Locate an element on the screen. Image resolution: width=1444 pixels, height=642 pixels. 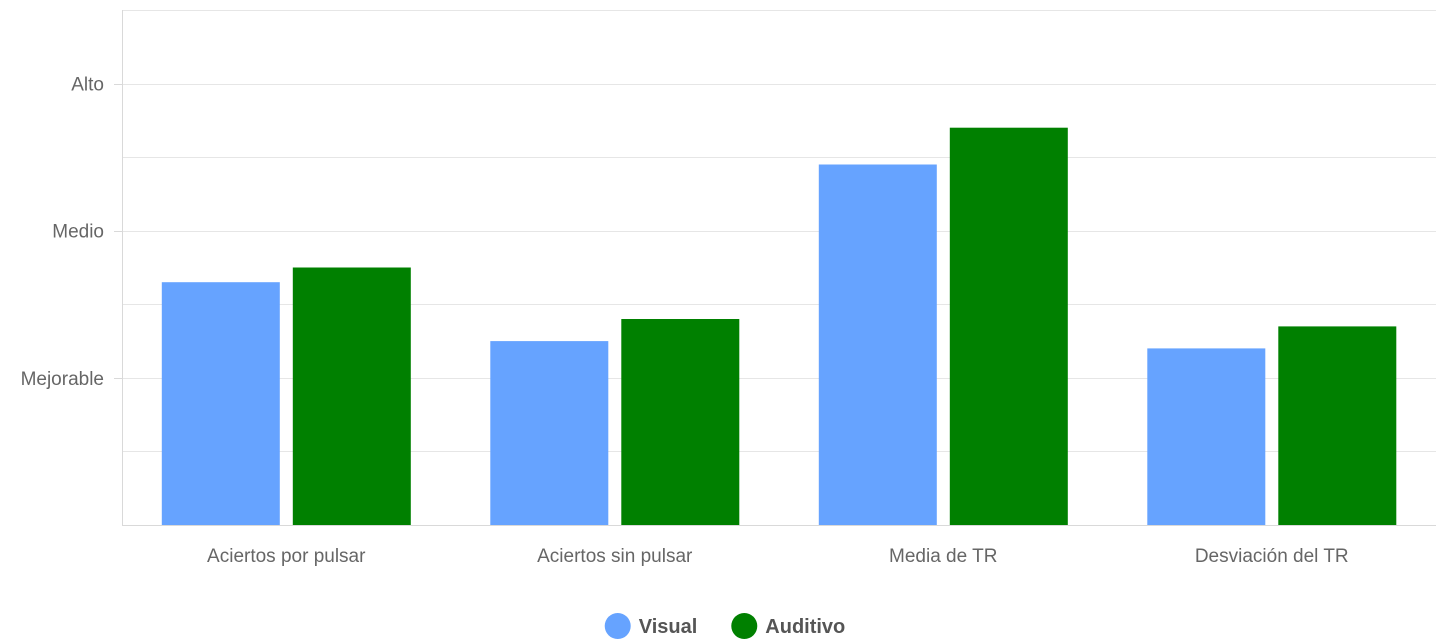
legend-label: Auditivo is located at coordinates (805, 627).